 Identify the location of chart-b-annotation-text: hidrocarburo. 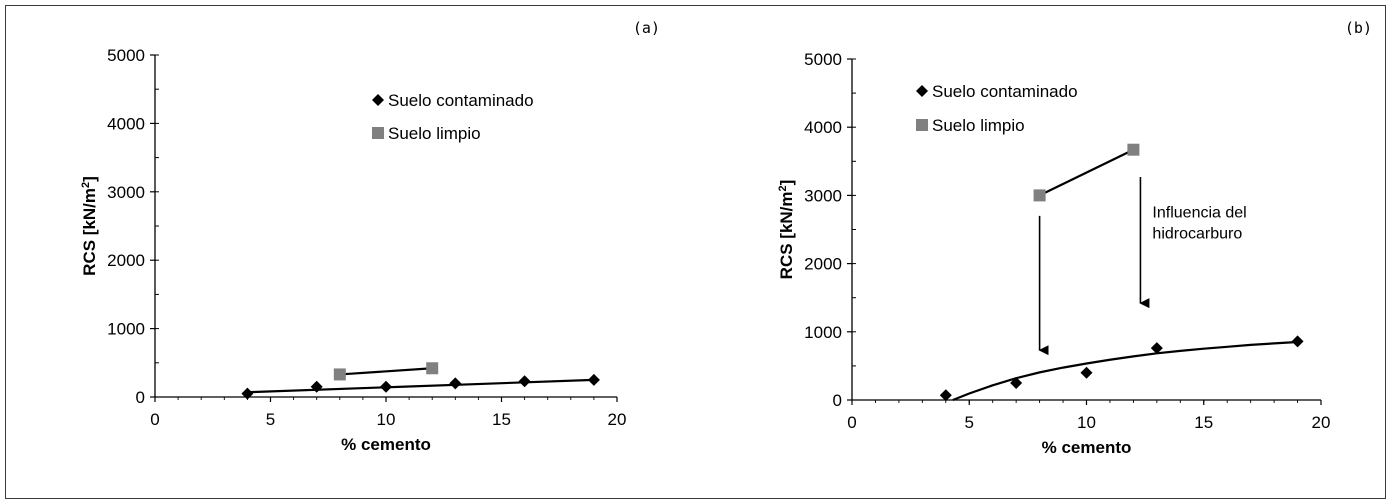
(1197, 234).